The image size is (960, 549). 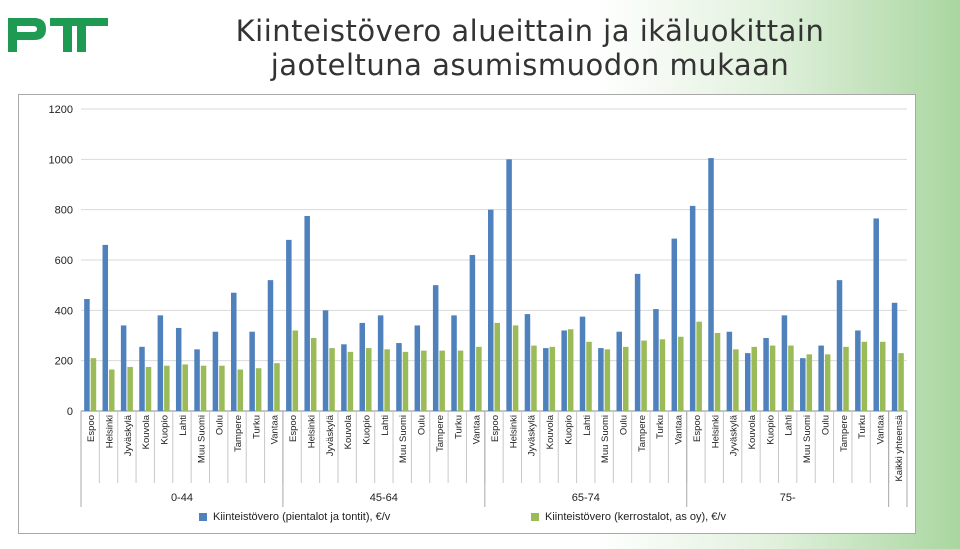 What do you see at coordinates (64, 362) in the screenshot?
I see `y-tick-label: 200` at bounding box center [64, 362].